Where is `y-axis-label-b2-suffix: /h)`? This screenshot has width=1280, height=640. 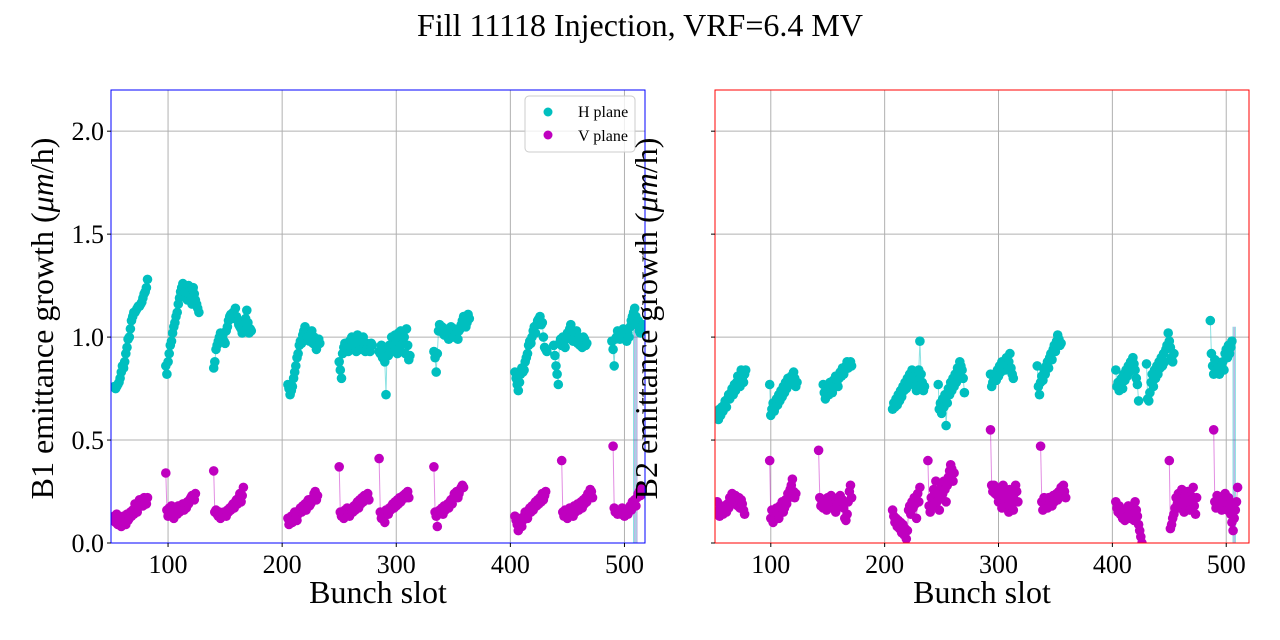
y-axis-label-b2-suffix: /h) is located at coordinates (646, 156).